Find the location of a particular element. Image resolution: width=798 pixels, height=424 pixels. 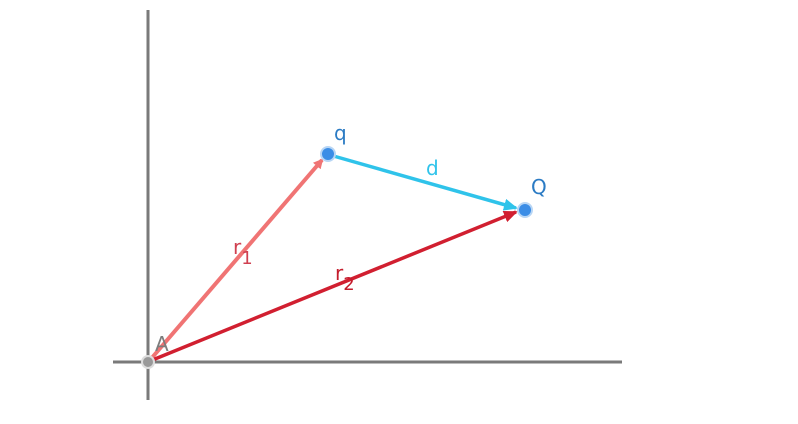

label-r1: r1 is located at coordinates (243, 252).